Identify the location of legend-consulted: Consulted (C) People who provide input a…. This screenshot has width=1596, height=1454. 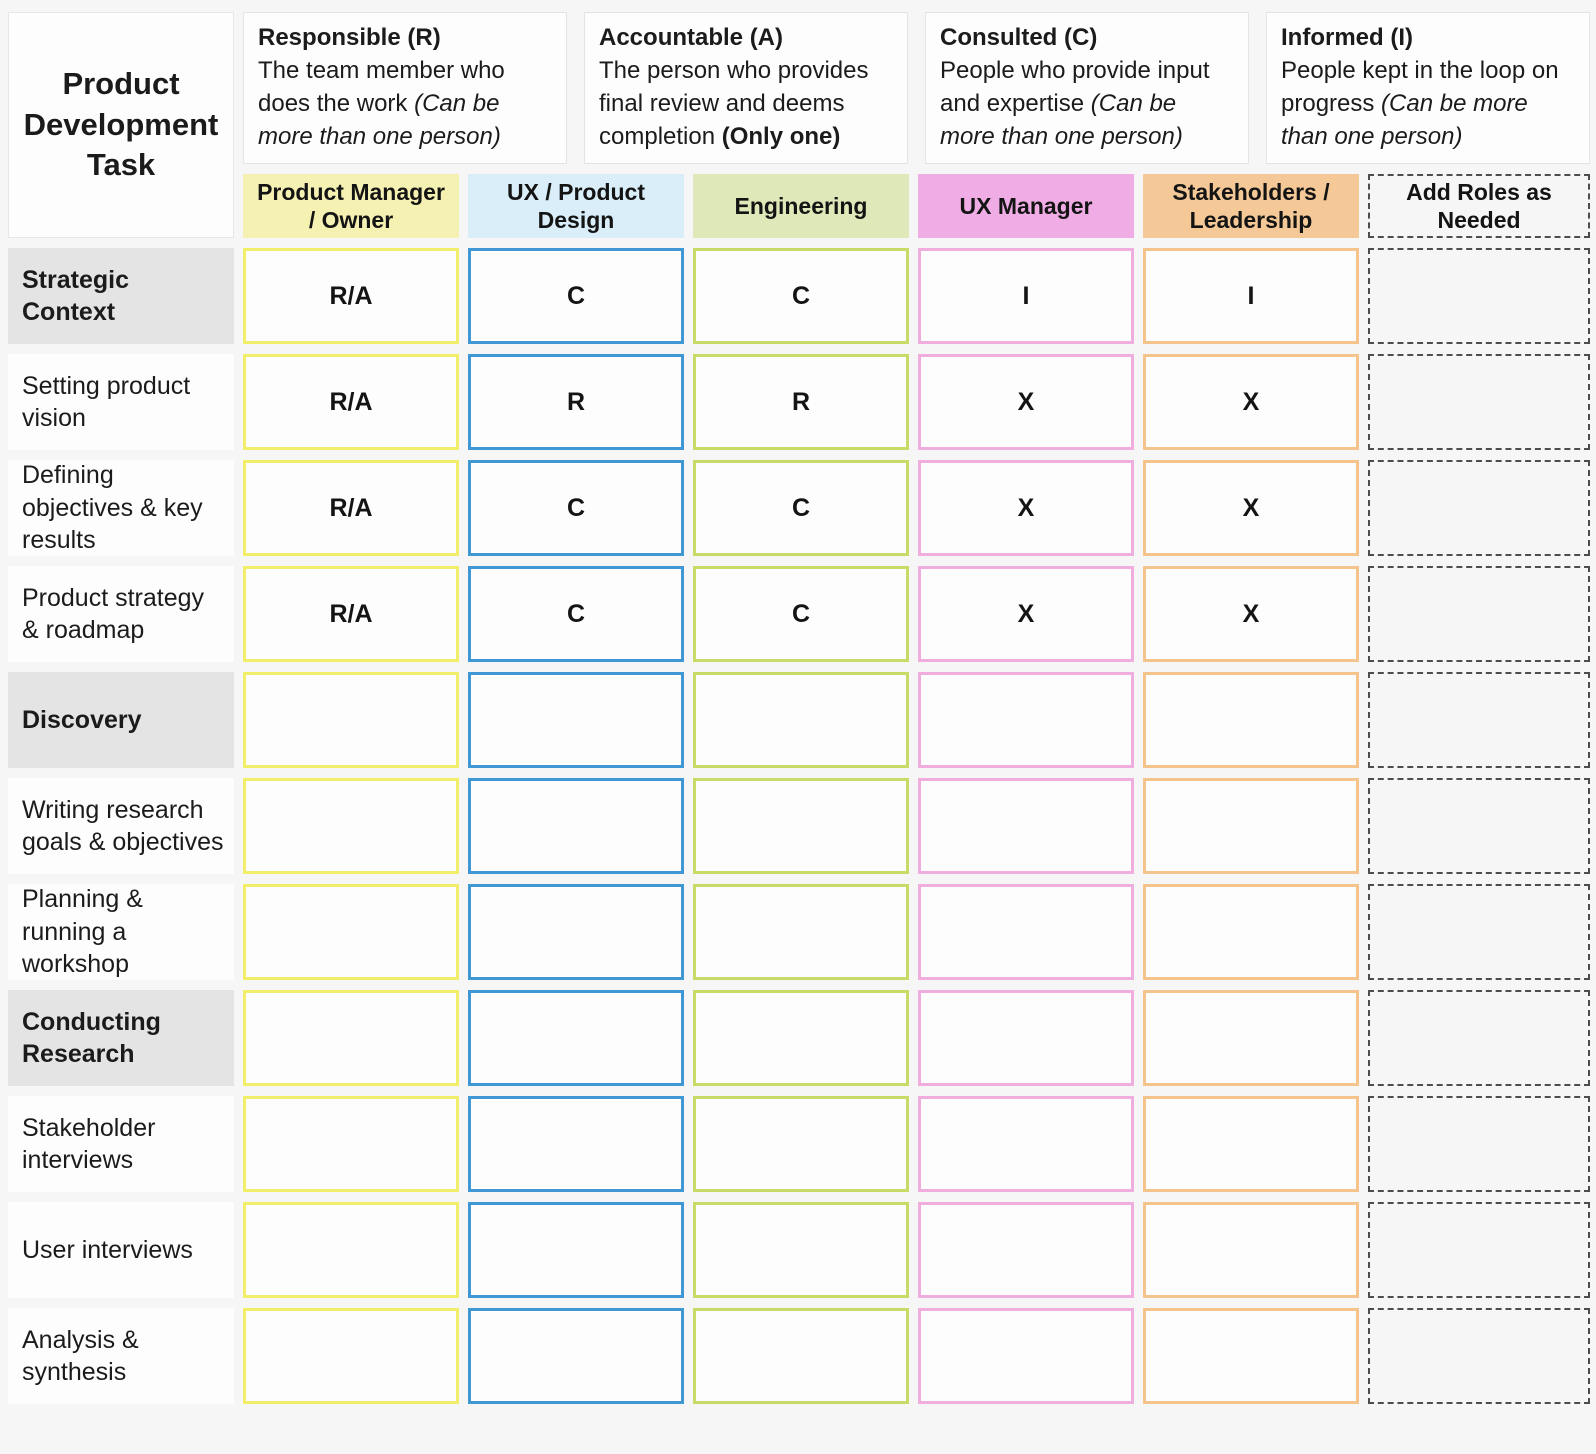
(1087, 88).